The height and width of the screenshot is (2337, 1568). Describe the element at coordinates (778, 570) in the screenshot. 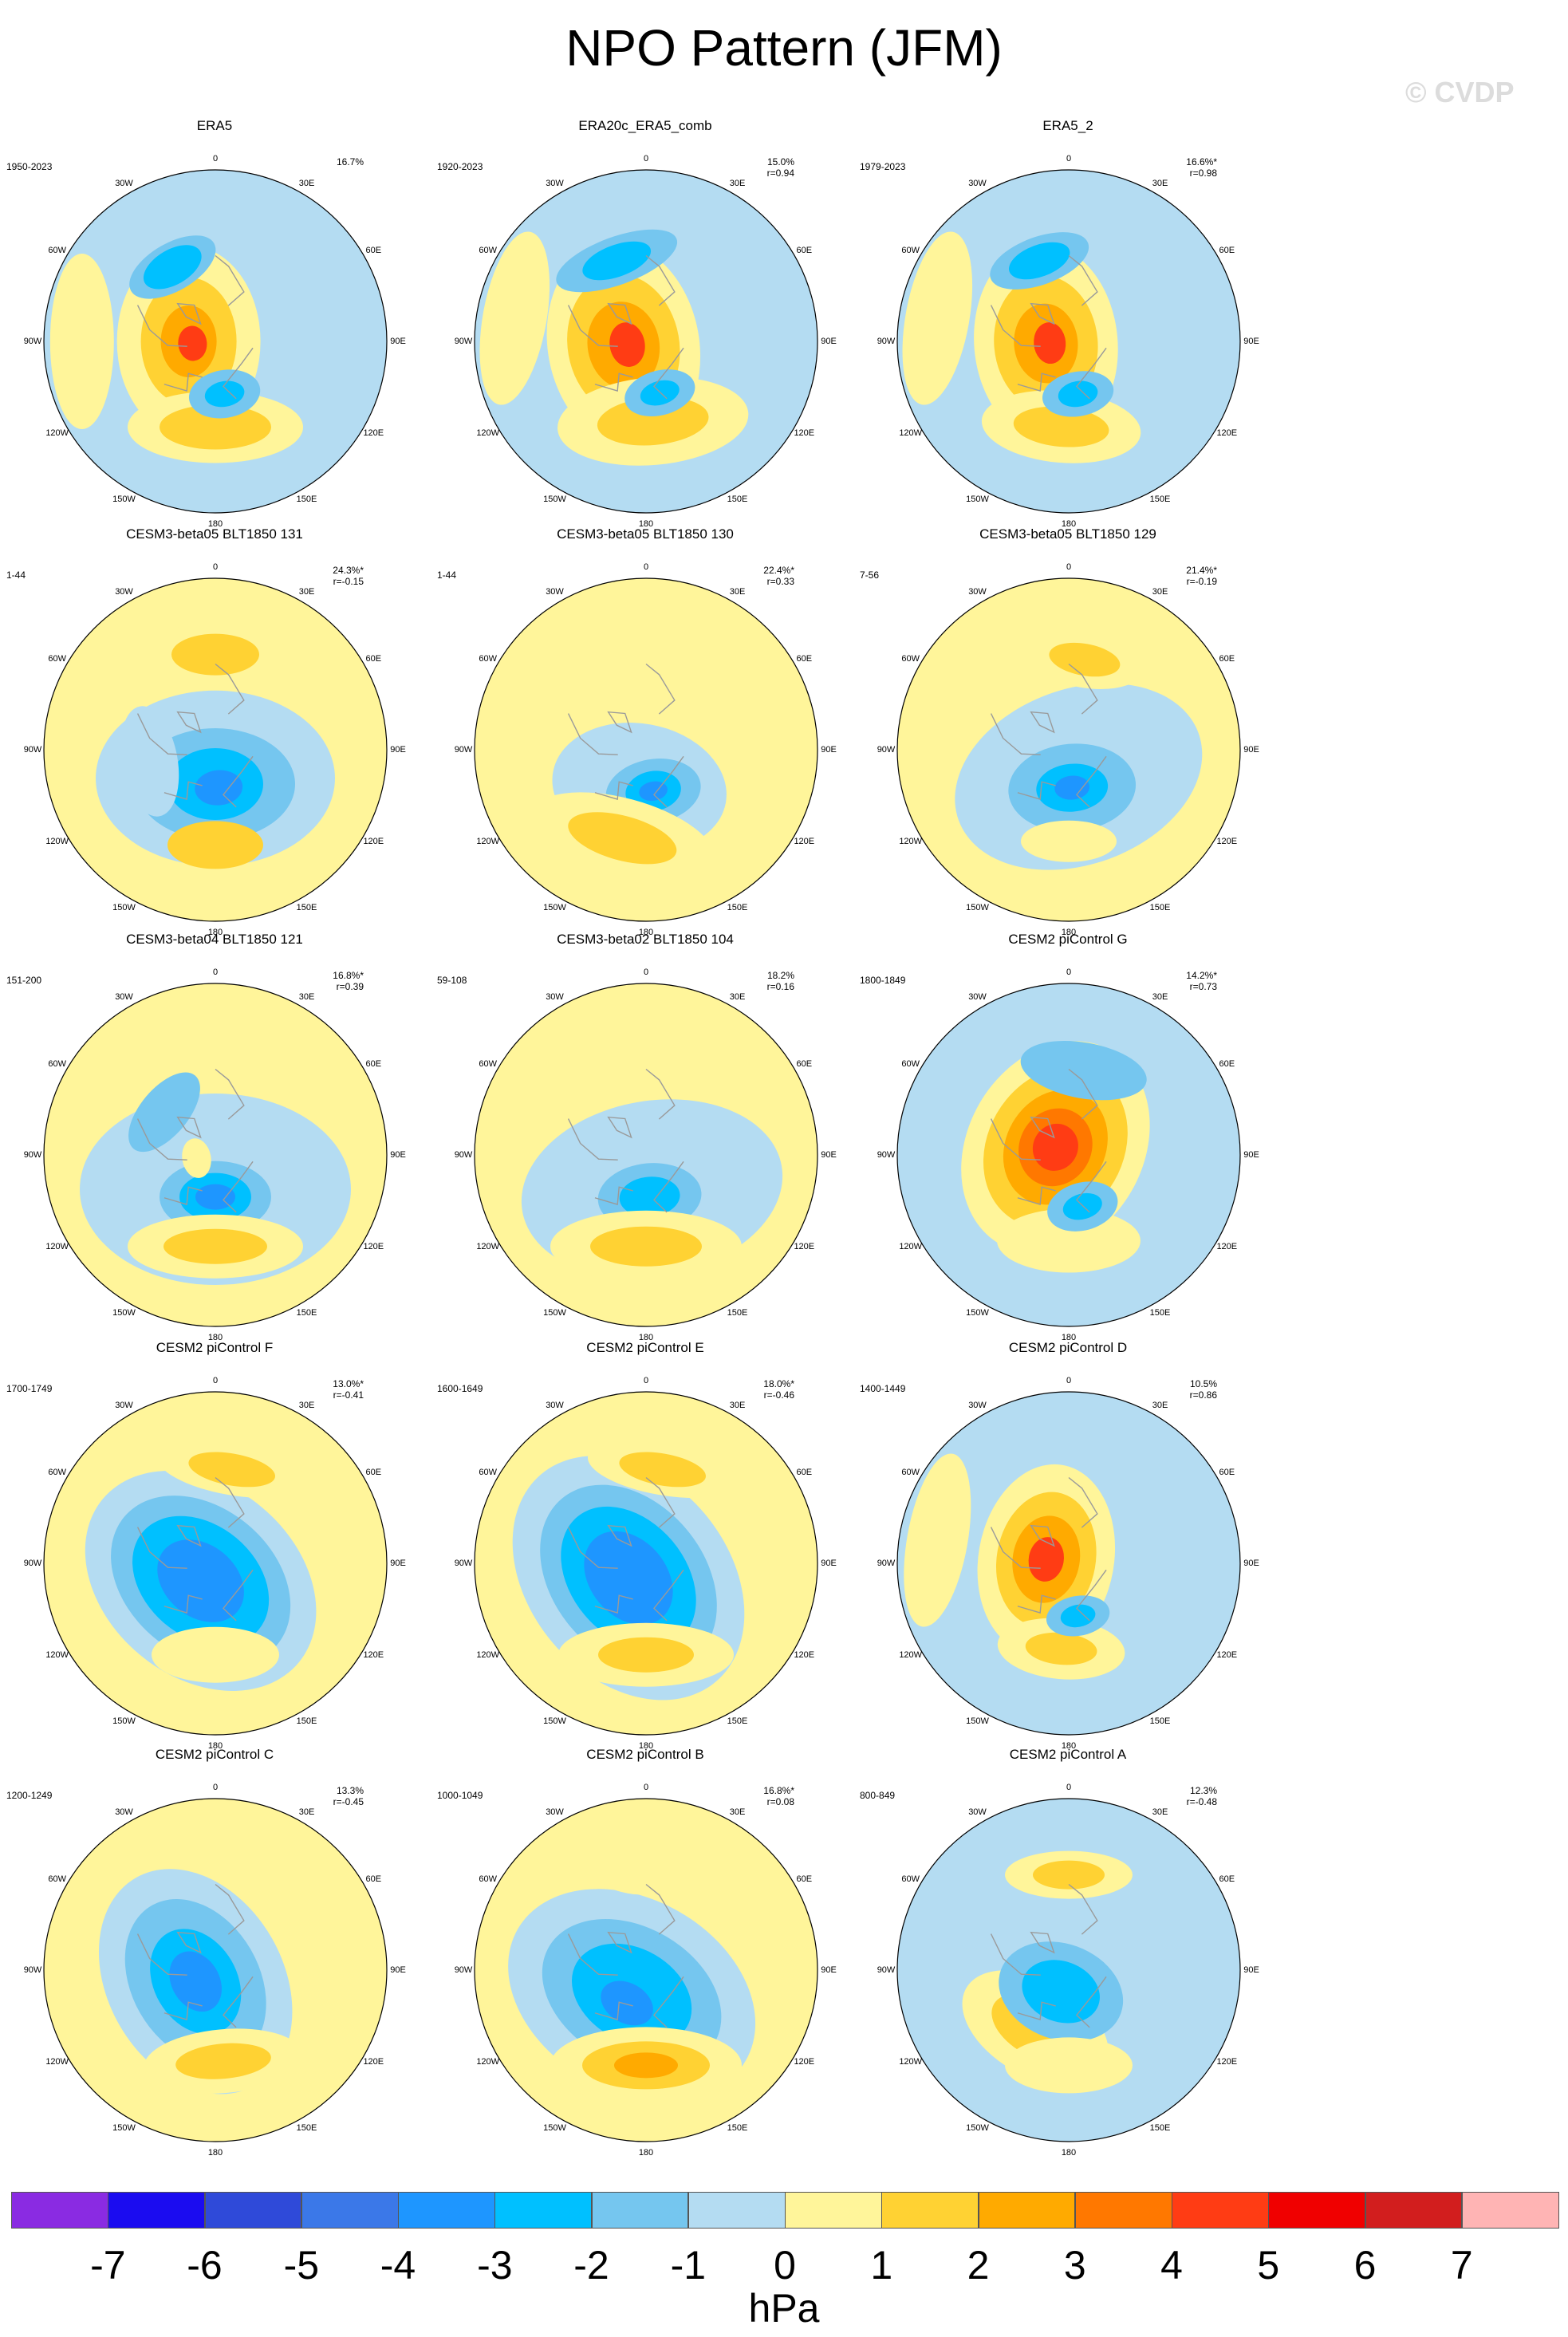

I see `panel-variance-percent: 22.4%*` at that location.